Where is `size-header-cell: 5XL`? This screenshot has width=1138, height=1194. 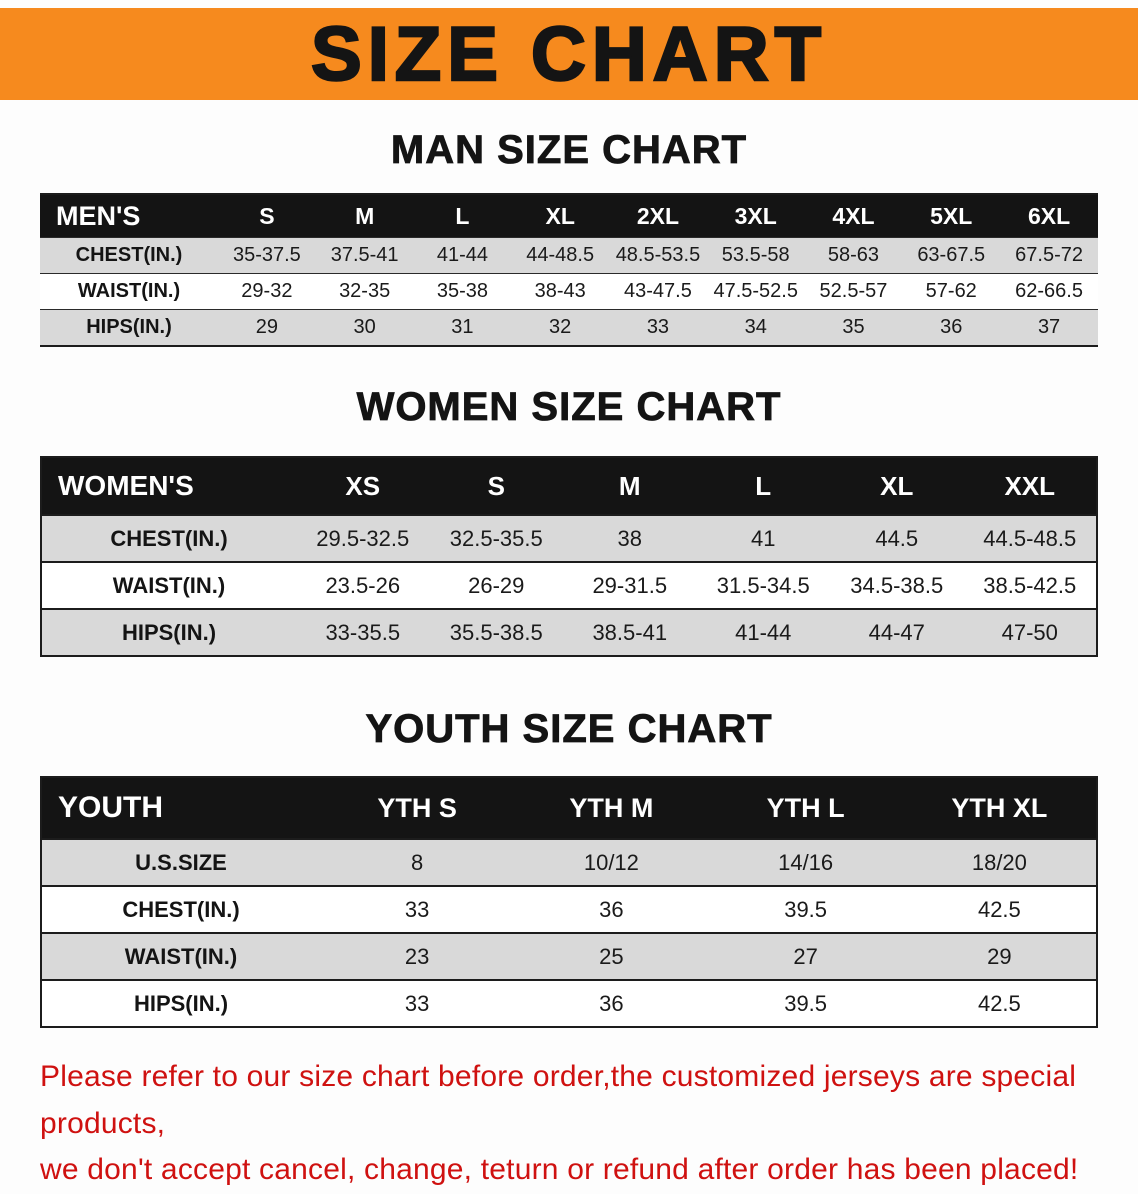
size-header-cell: 5XL is located at coordinates (951, 216).